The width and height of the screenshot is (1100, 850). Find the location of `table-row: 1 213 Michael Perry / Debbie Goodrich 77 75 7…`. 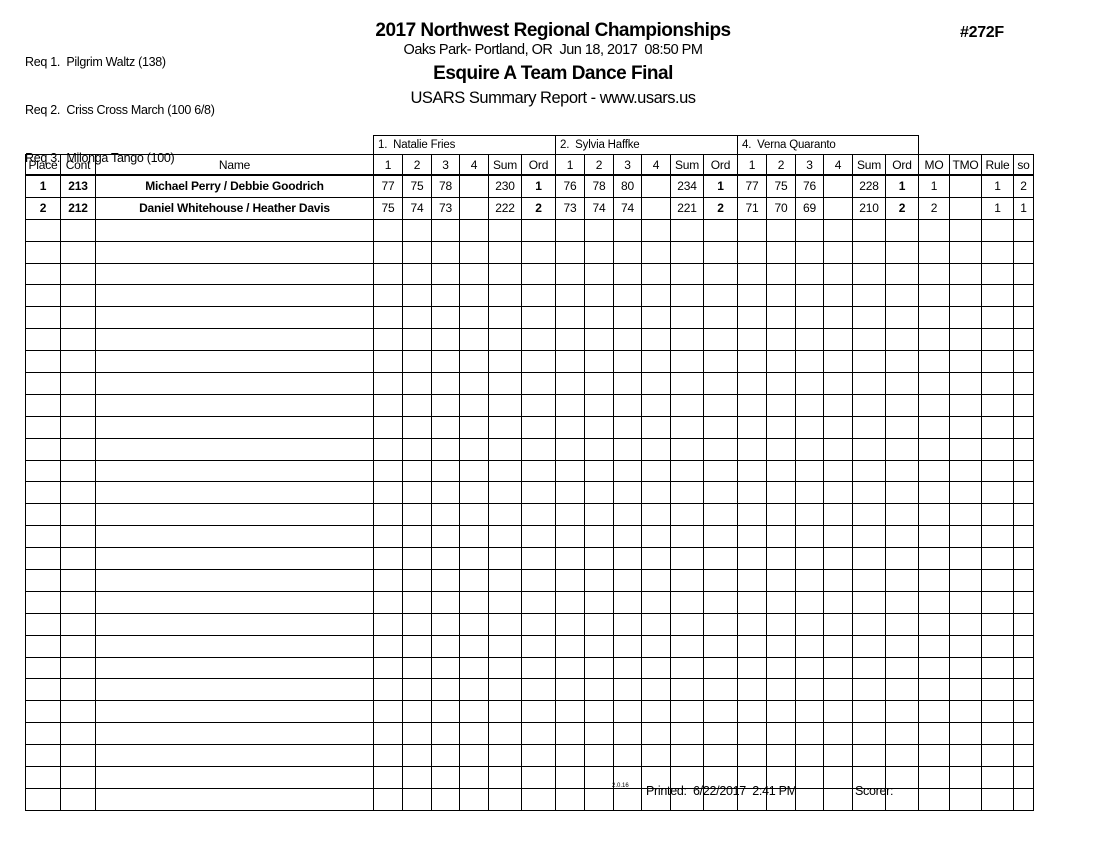

table-row: 1 213 Michael Perry / Debbie Goodrich 77 75 7… is located at coordinates (529, 186).